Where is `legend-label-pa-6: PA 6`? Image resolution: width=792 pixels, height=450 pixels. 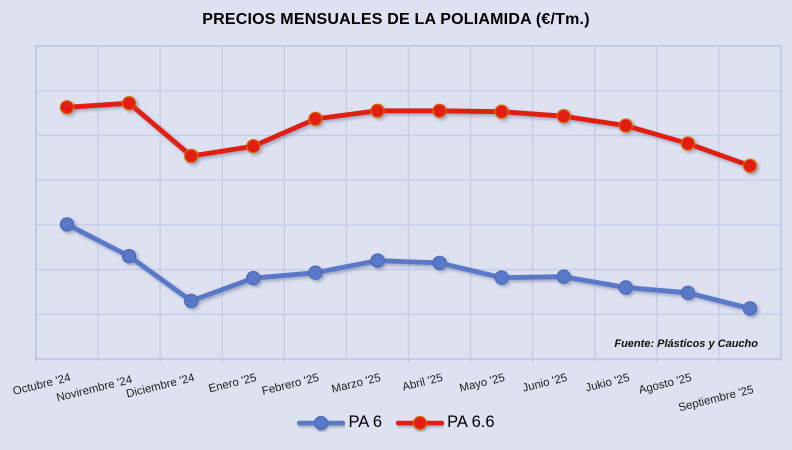
legend-label-pa-6: PA 6 is located at coordinates (365, 422).